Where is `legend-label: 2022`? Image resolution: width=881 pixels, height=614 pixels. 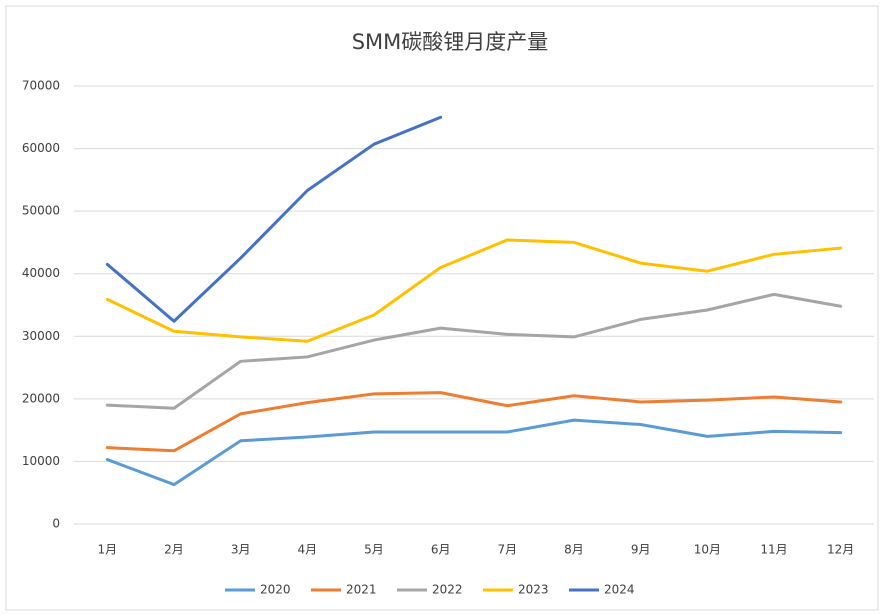 legend-label: 2022 is located at coordinates (447, 590).